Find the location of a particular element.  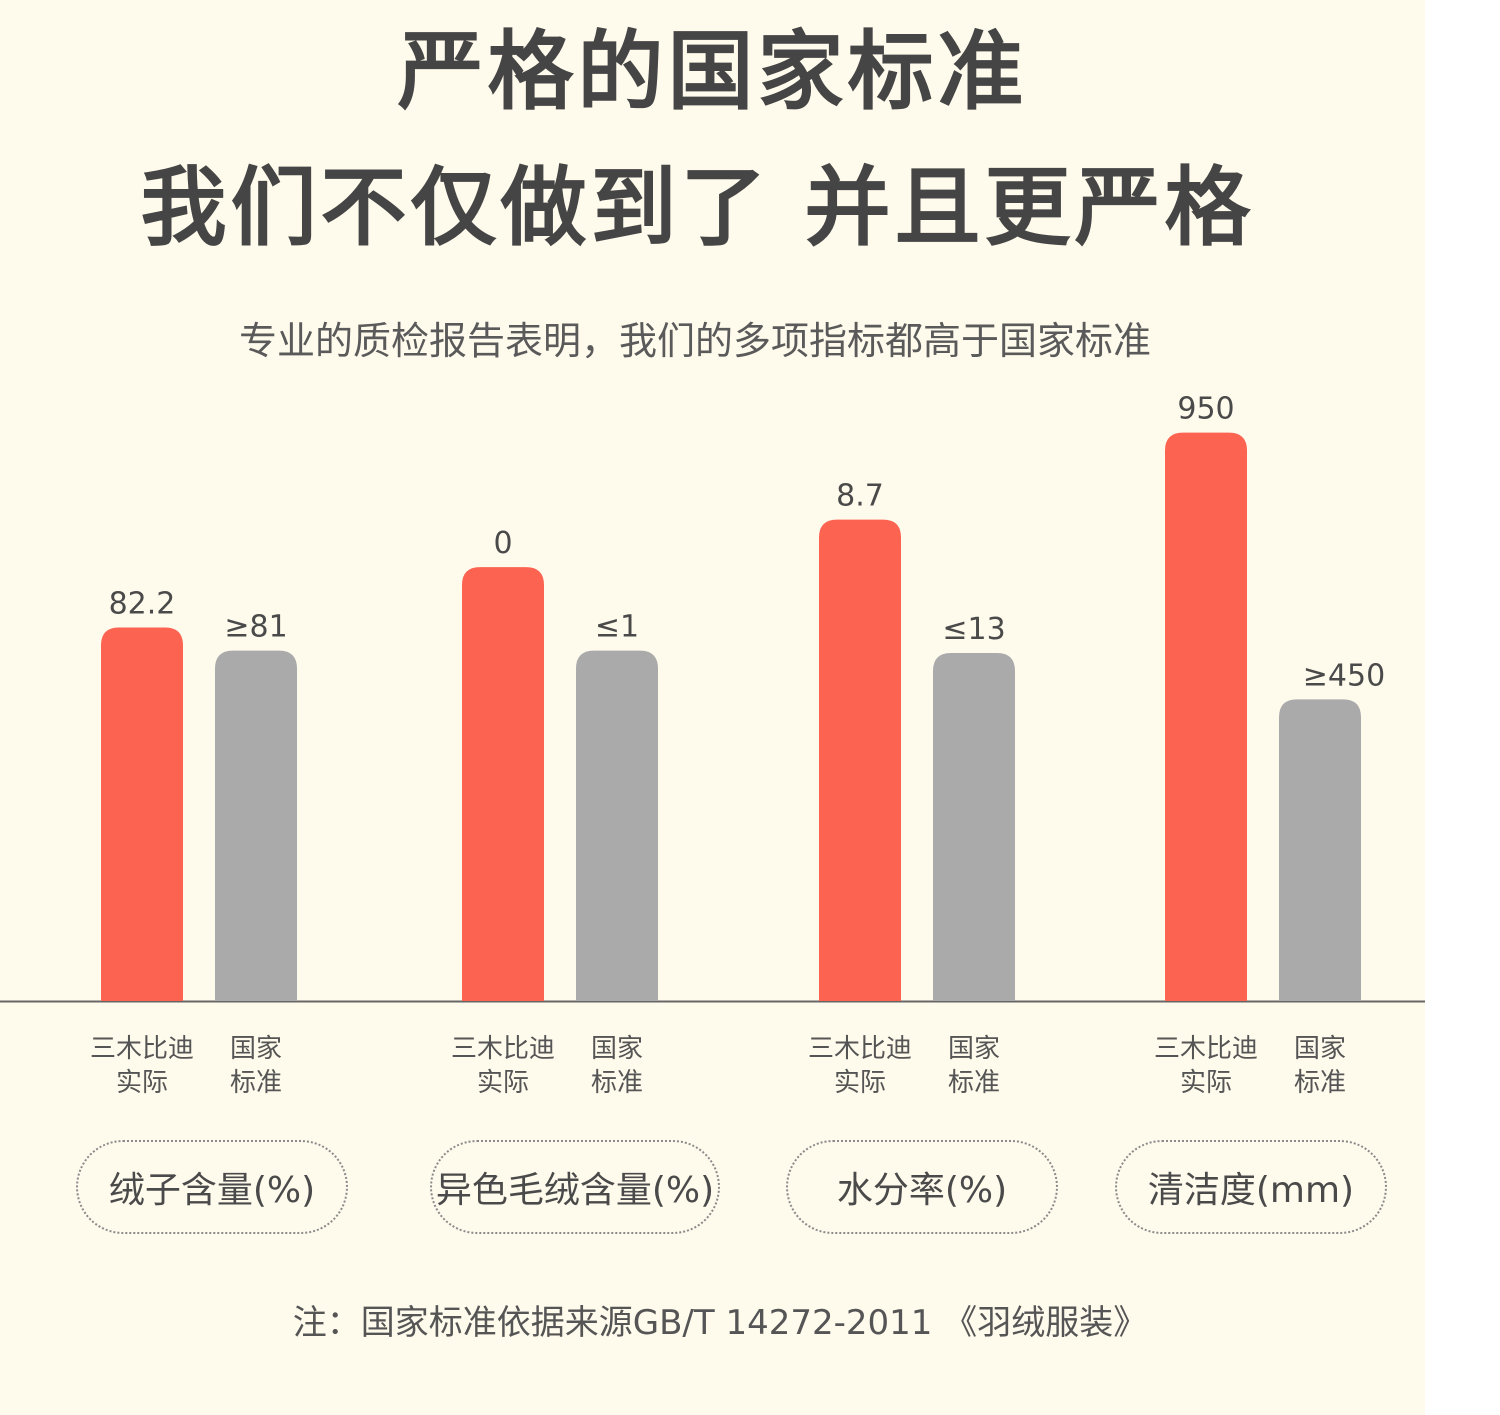

title-line-2: 我们不仅做到了 并且更严格 is located at coordinates (697, 208).